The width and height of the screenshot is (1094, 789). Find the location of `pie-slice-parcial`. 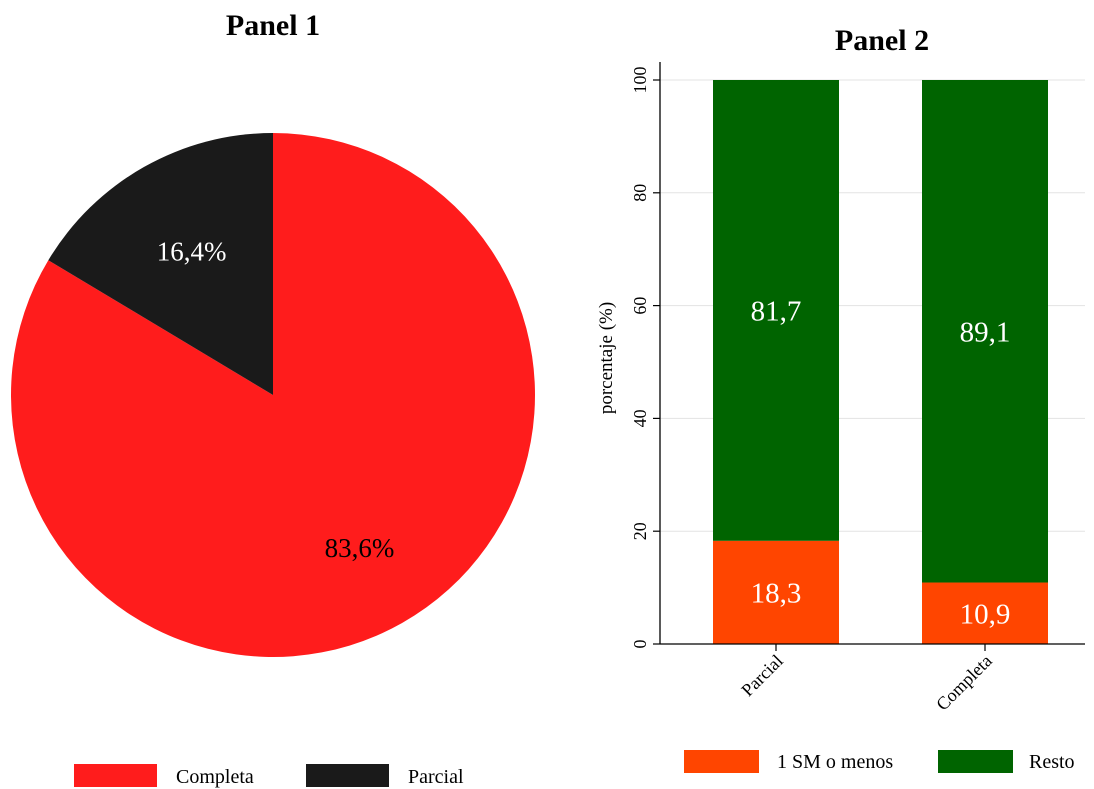

pie-slice-parcial is located at coordinates (160, 264).